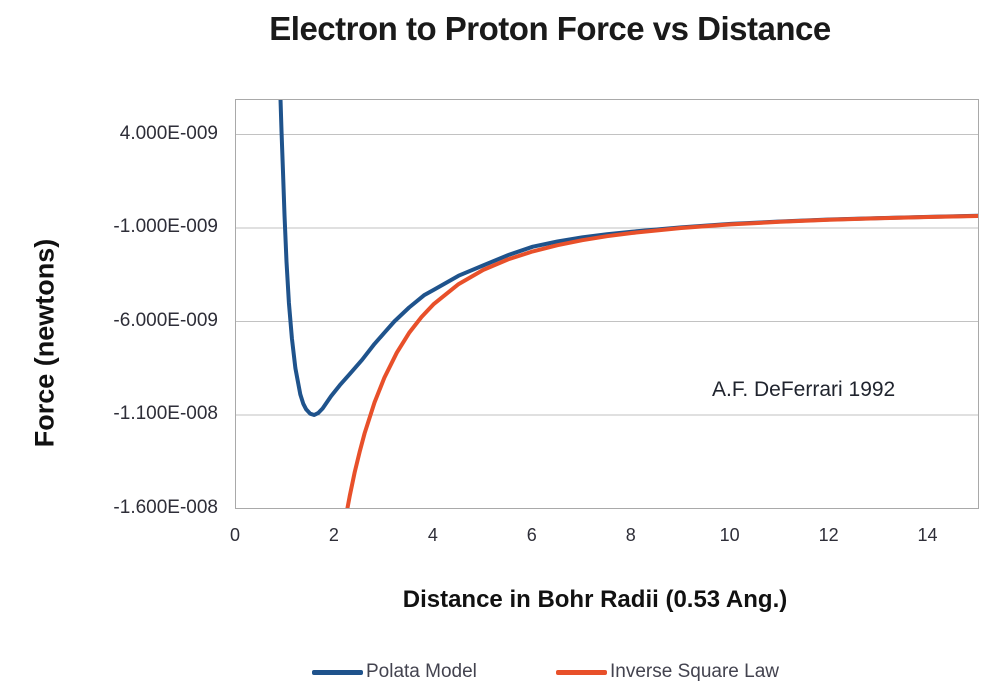  What do you see at coordinates (165, 413) in the screenshot?
I see `y-tick-label: -1.100E-008` at bounding box center [165, 413].